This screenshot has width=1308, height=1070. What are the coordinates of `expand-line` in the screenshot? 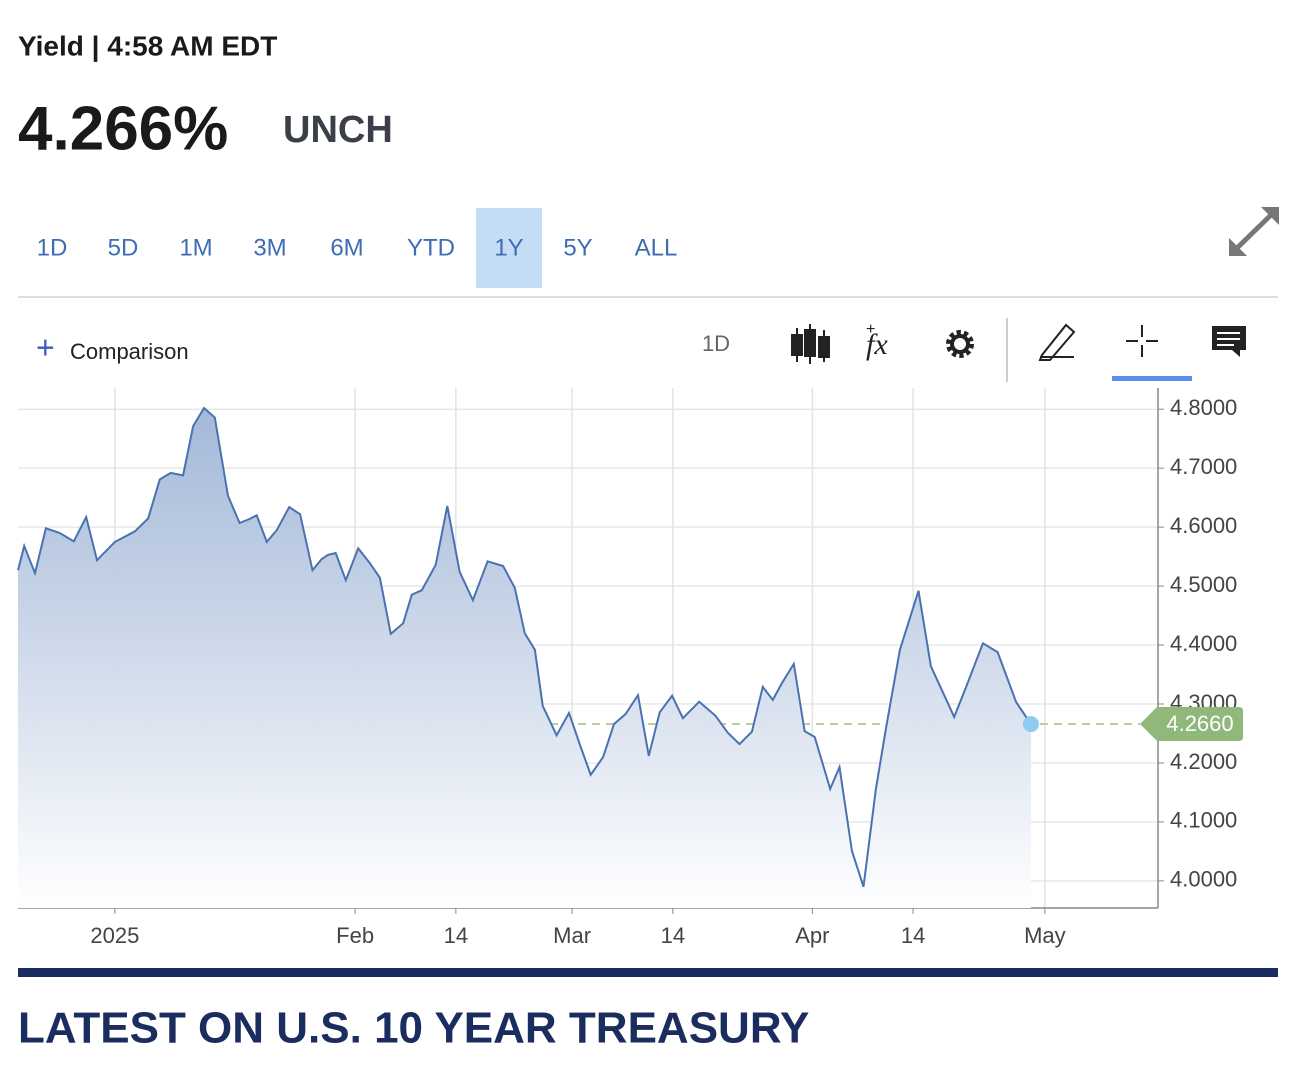 It's located at (1254, 231).